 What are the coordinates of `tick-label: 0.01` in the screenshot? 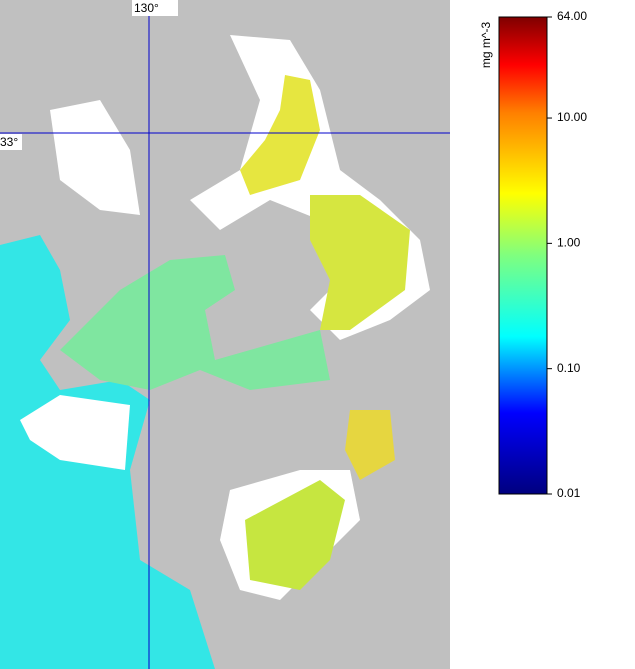 It's located at (569, 493).